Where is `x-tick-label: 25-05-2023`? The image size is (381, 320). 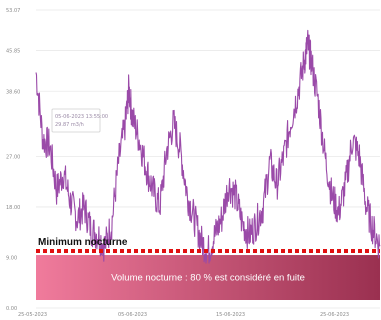 x-tick-label: 25-05-2023 is located at coordinates (32, 315).